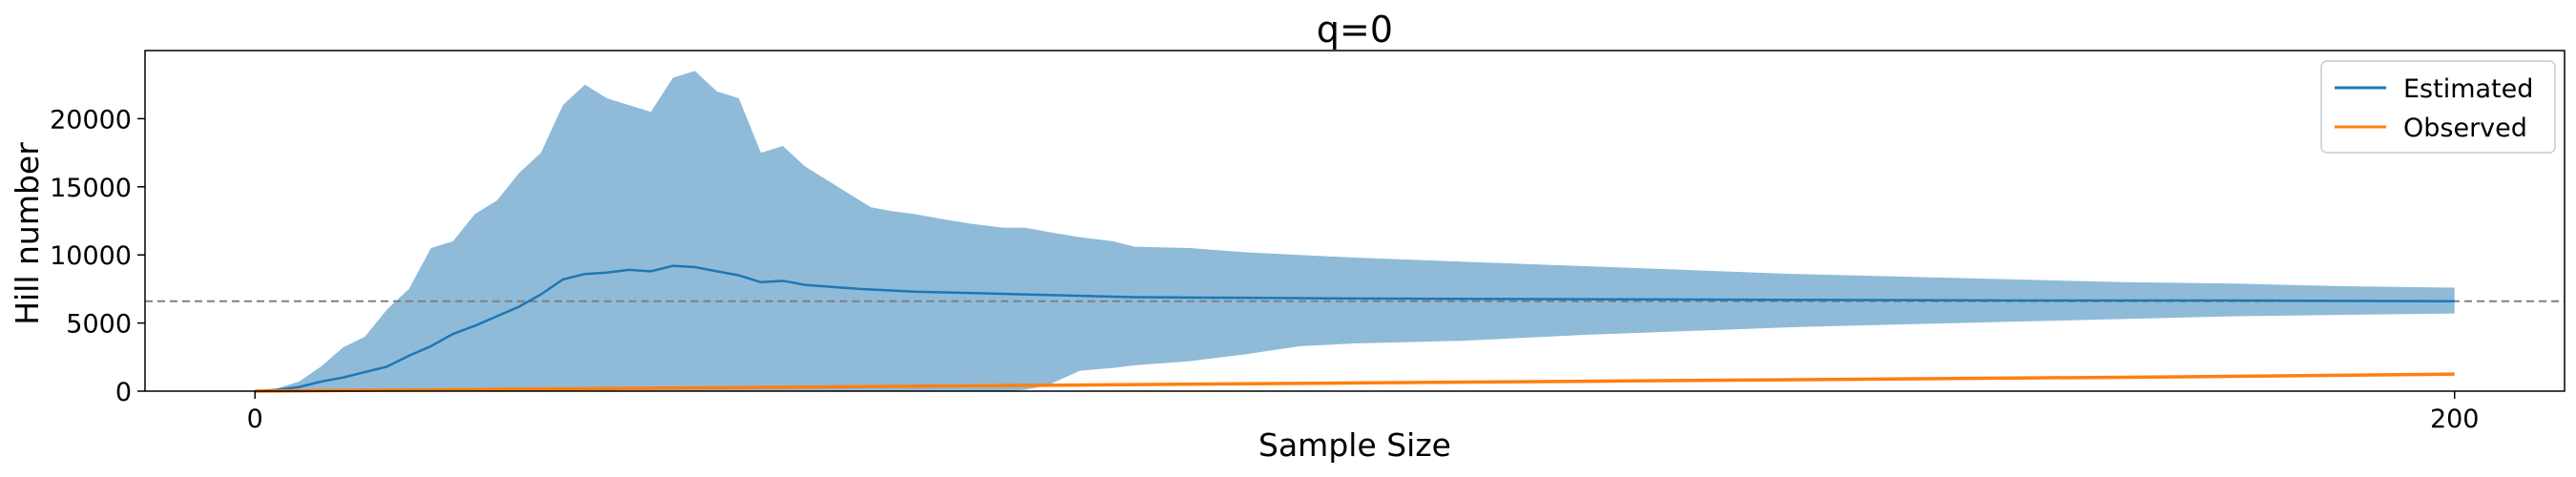 The width and height of the screenshot is (2576, 477). Describe the element at coordinates (1355, 382) in the screenshot. I see `series-line-observed` at that location.